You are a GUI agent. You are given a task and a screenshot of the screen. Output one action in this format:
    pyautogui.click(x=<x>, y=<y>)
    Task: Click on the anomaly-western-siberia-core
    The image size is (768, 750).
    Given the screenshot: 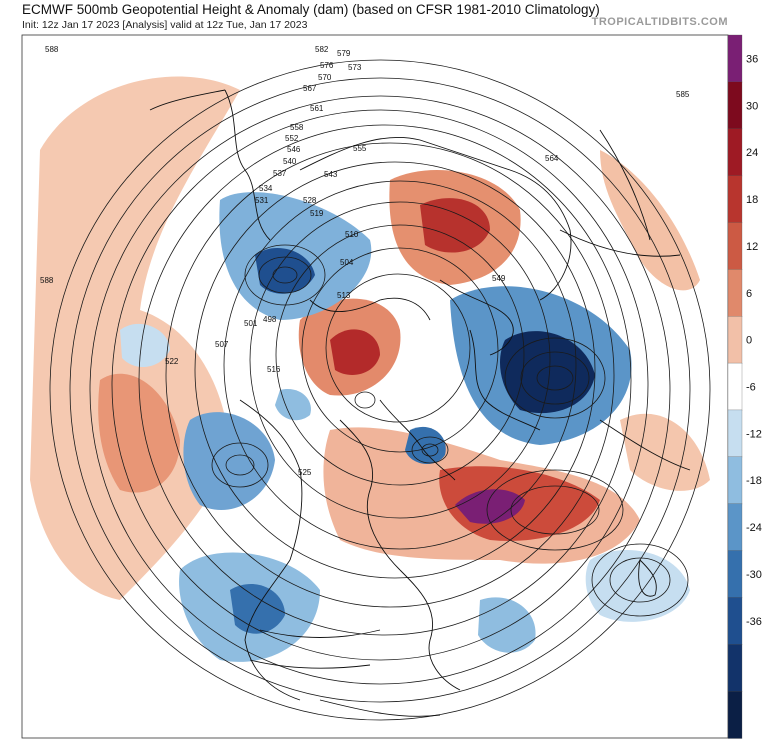 What is the action you would take?
    pyautogui.click(x=285, y=270)
    